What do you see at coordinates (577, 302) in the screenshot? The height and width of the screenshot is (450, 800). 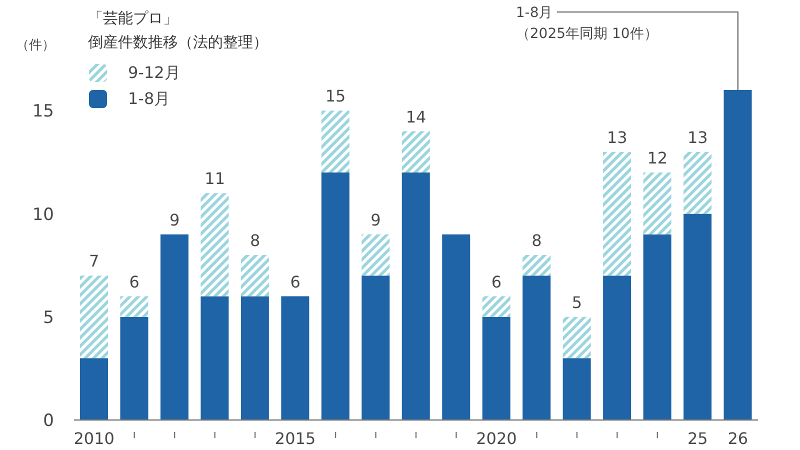 I see `total-label: 5` at bounding box center [577, 302].